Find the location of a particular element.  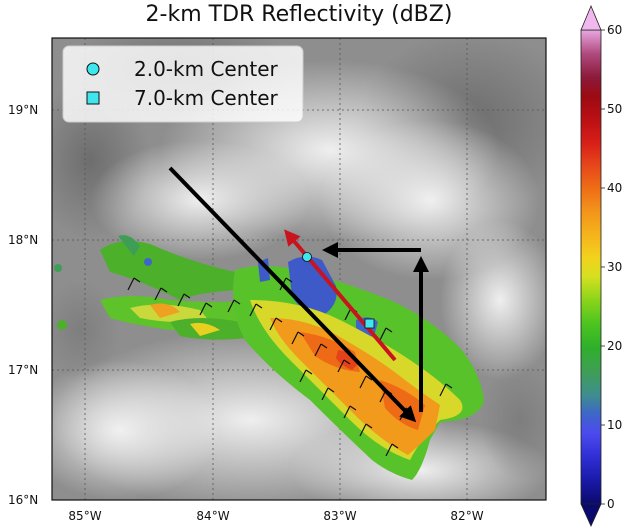

latitude-ticks: 19°N 18°N 17°N 16°N is located at coordinates (23, 305).